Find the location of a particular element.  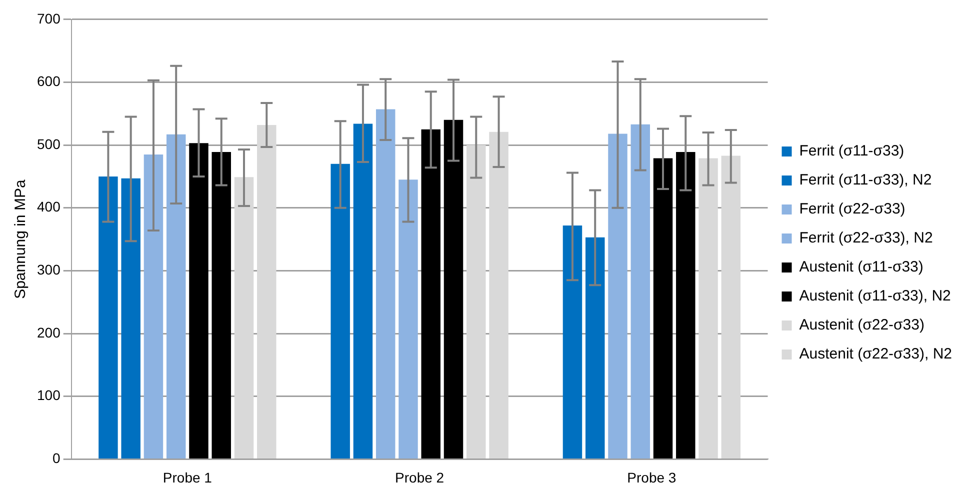

x-tick-label: Probe 1 is located at coordinates (187, 477).